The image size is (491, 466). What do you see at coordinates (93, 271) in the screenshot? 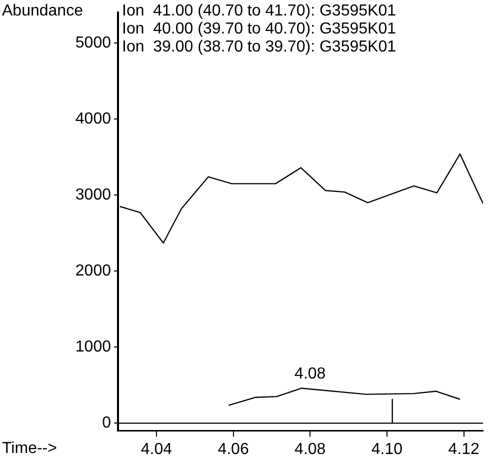
I see `y-tick-label: 2000` at bounding box center [93, 271].